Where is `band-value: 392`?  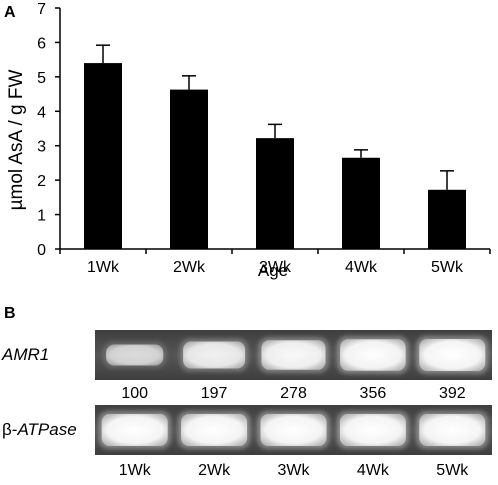 band-value: 392 is located at coordinates (452, 393).